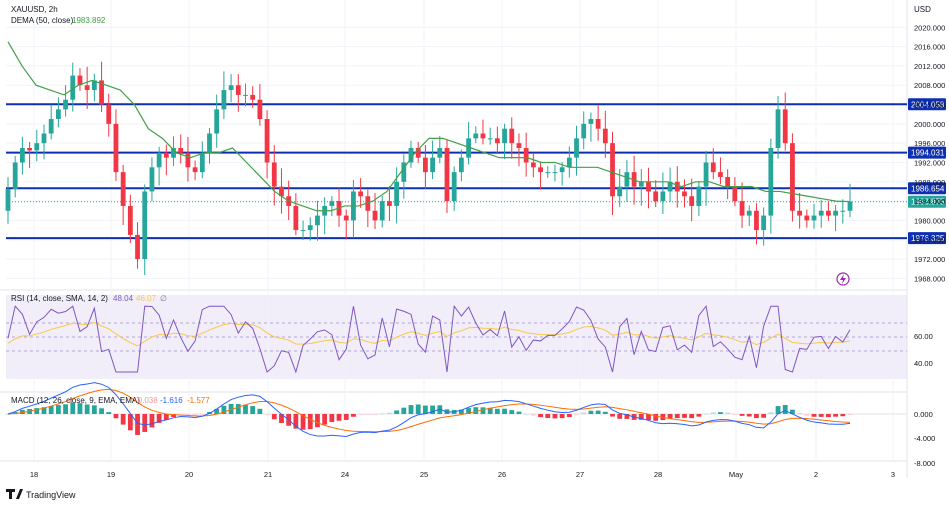 The width and height of the screenshot is (949, 506). I want to click on tradingview-logo: TradingView, so click(41, 494).